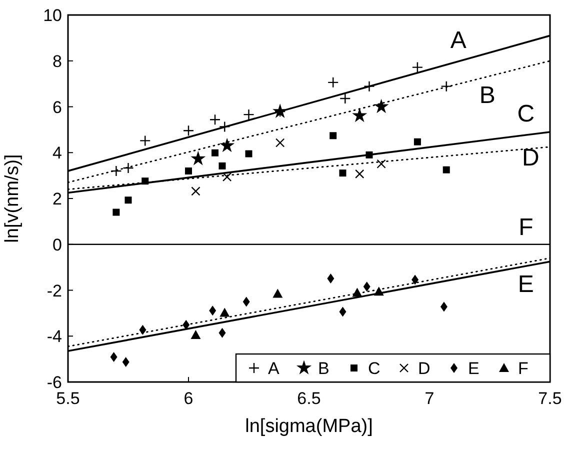 The height and width of the screenshot is (452, 568). What do you see at coordinates (57, 153) in the screenshot?
I see `y-tick-label: 4` at bounding box center [57, 153].